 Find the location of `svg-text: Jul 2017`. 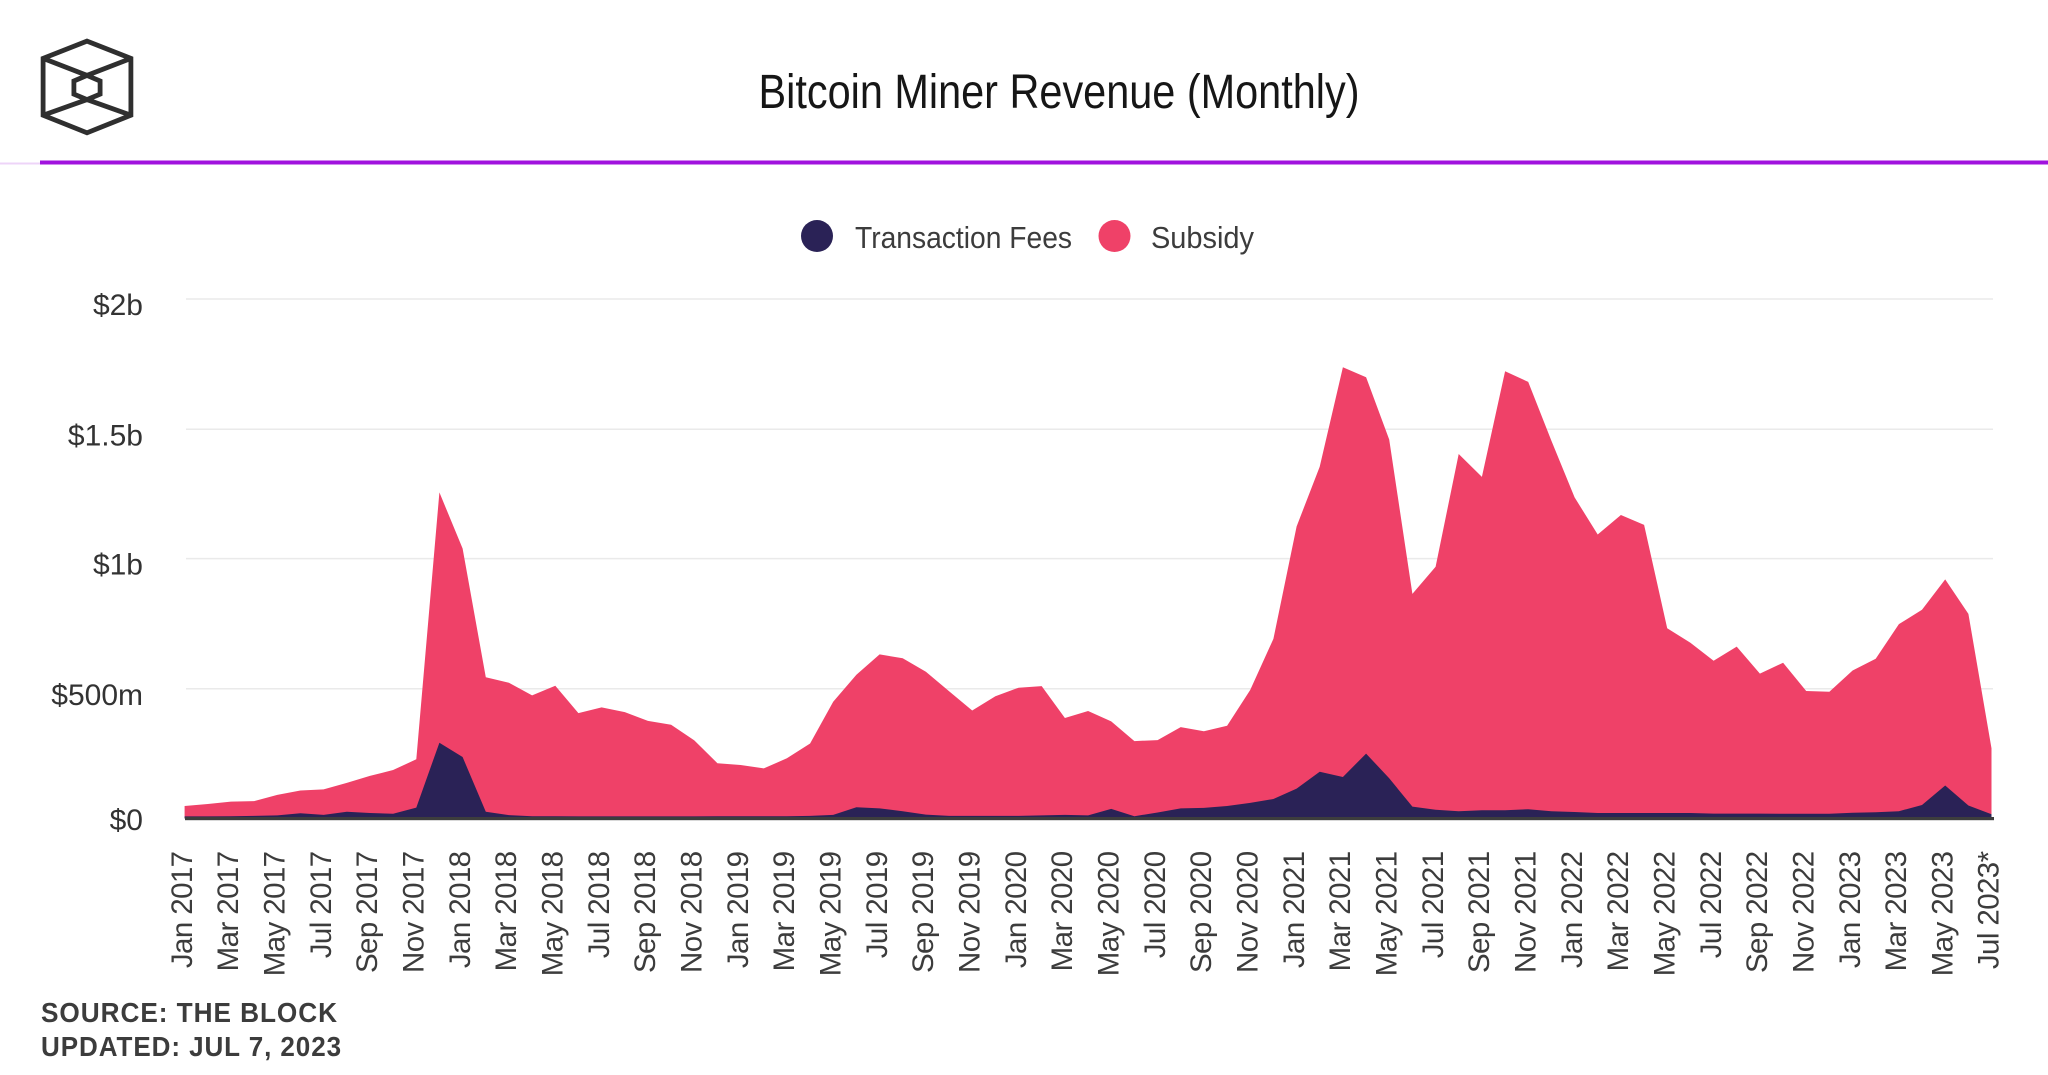

svg-text: Jul 2017 is located at coordinates (321, 905).